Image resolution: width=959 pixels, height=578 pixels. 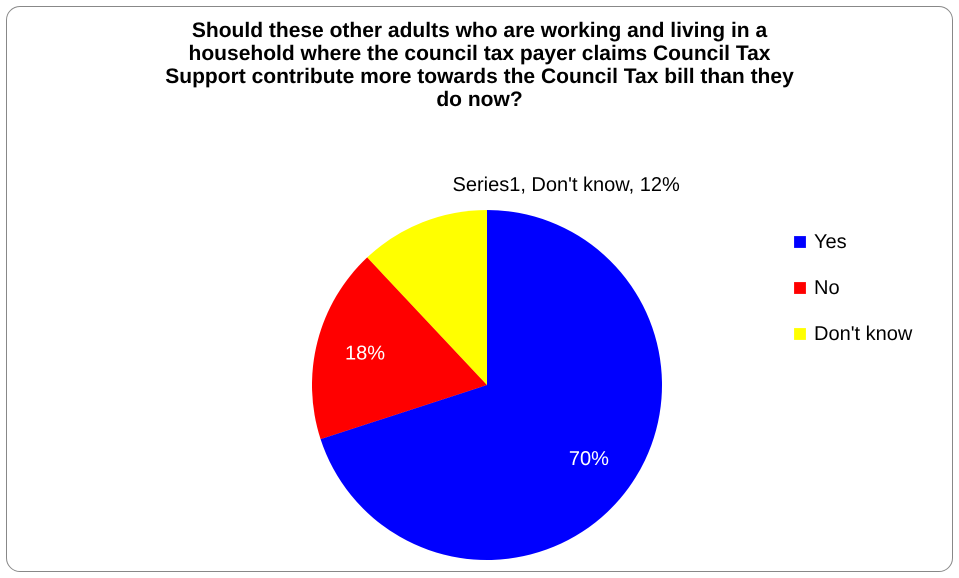 I want to click on data-label: 70%, so click(x=589, y=459).